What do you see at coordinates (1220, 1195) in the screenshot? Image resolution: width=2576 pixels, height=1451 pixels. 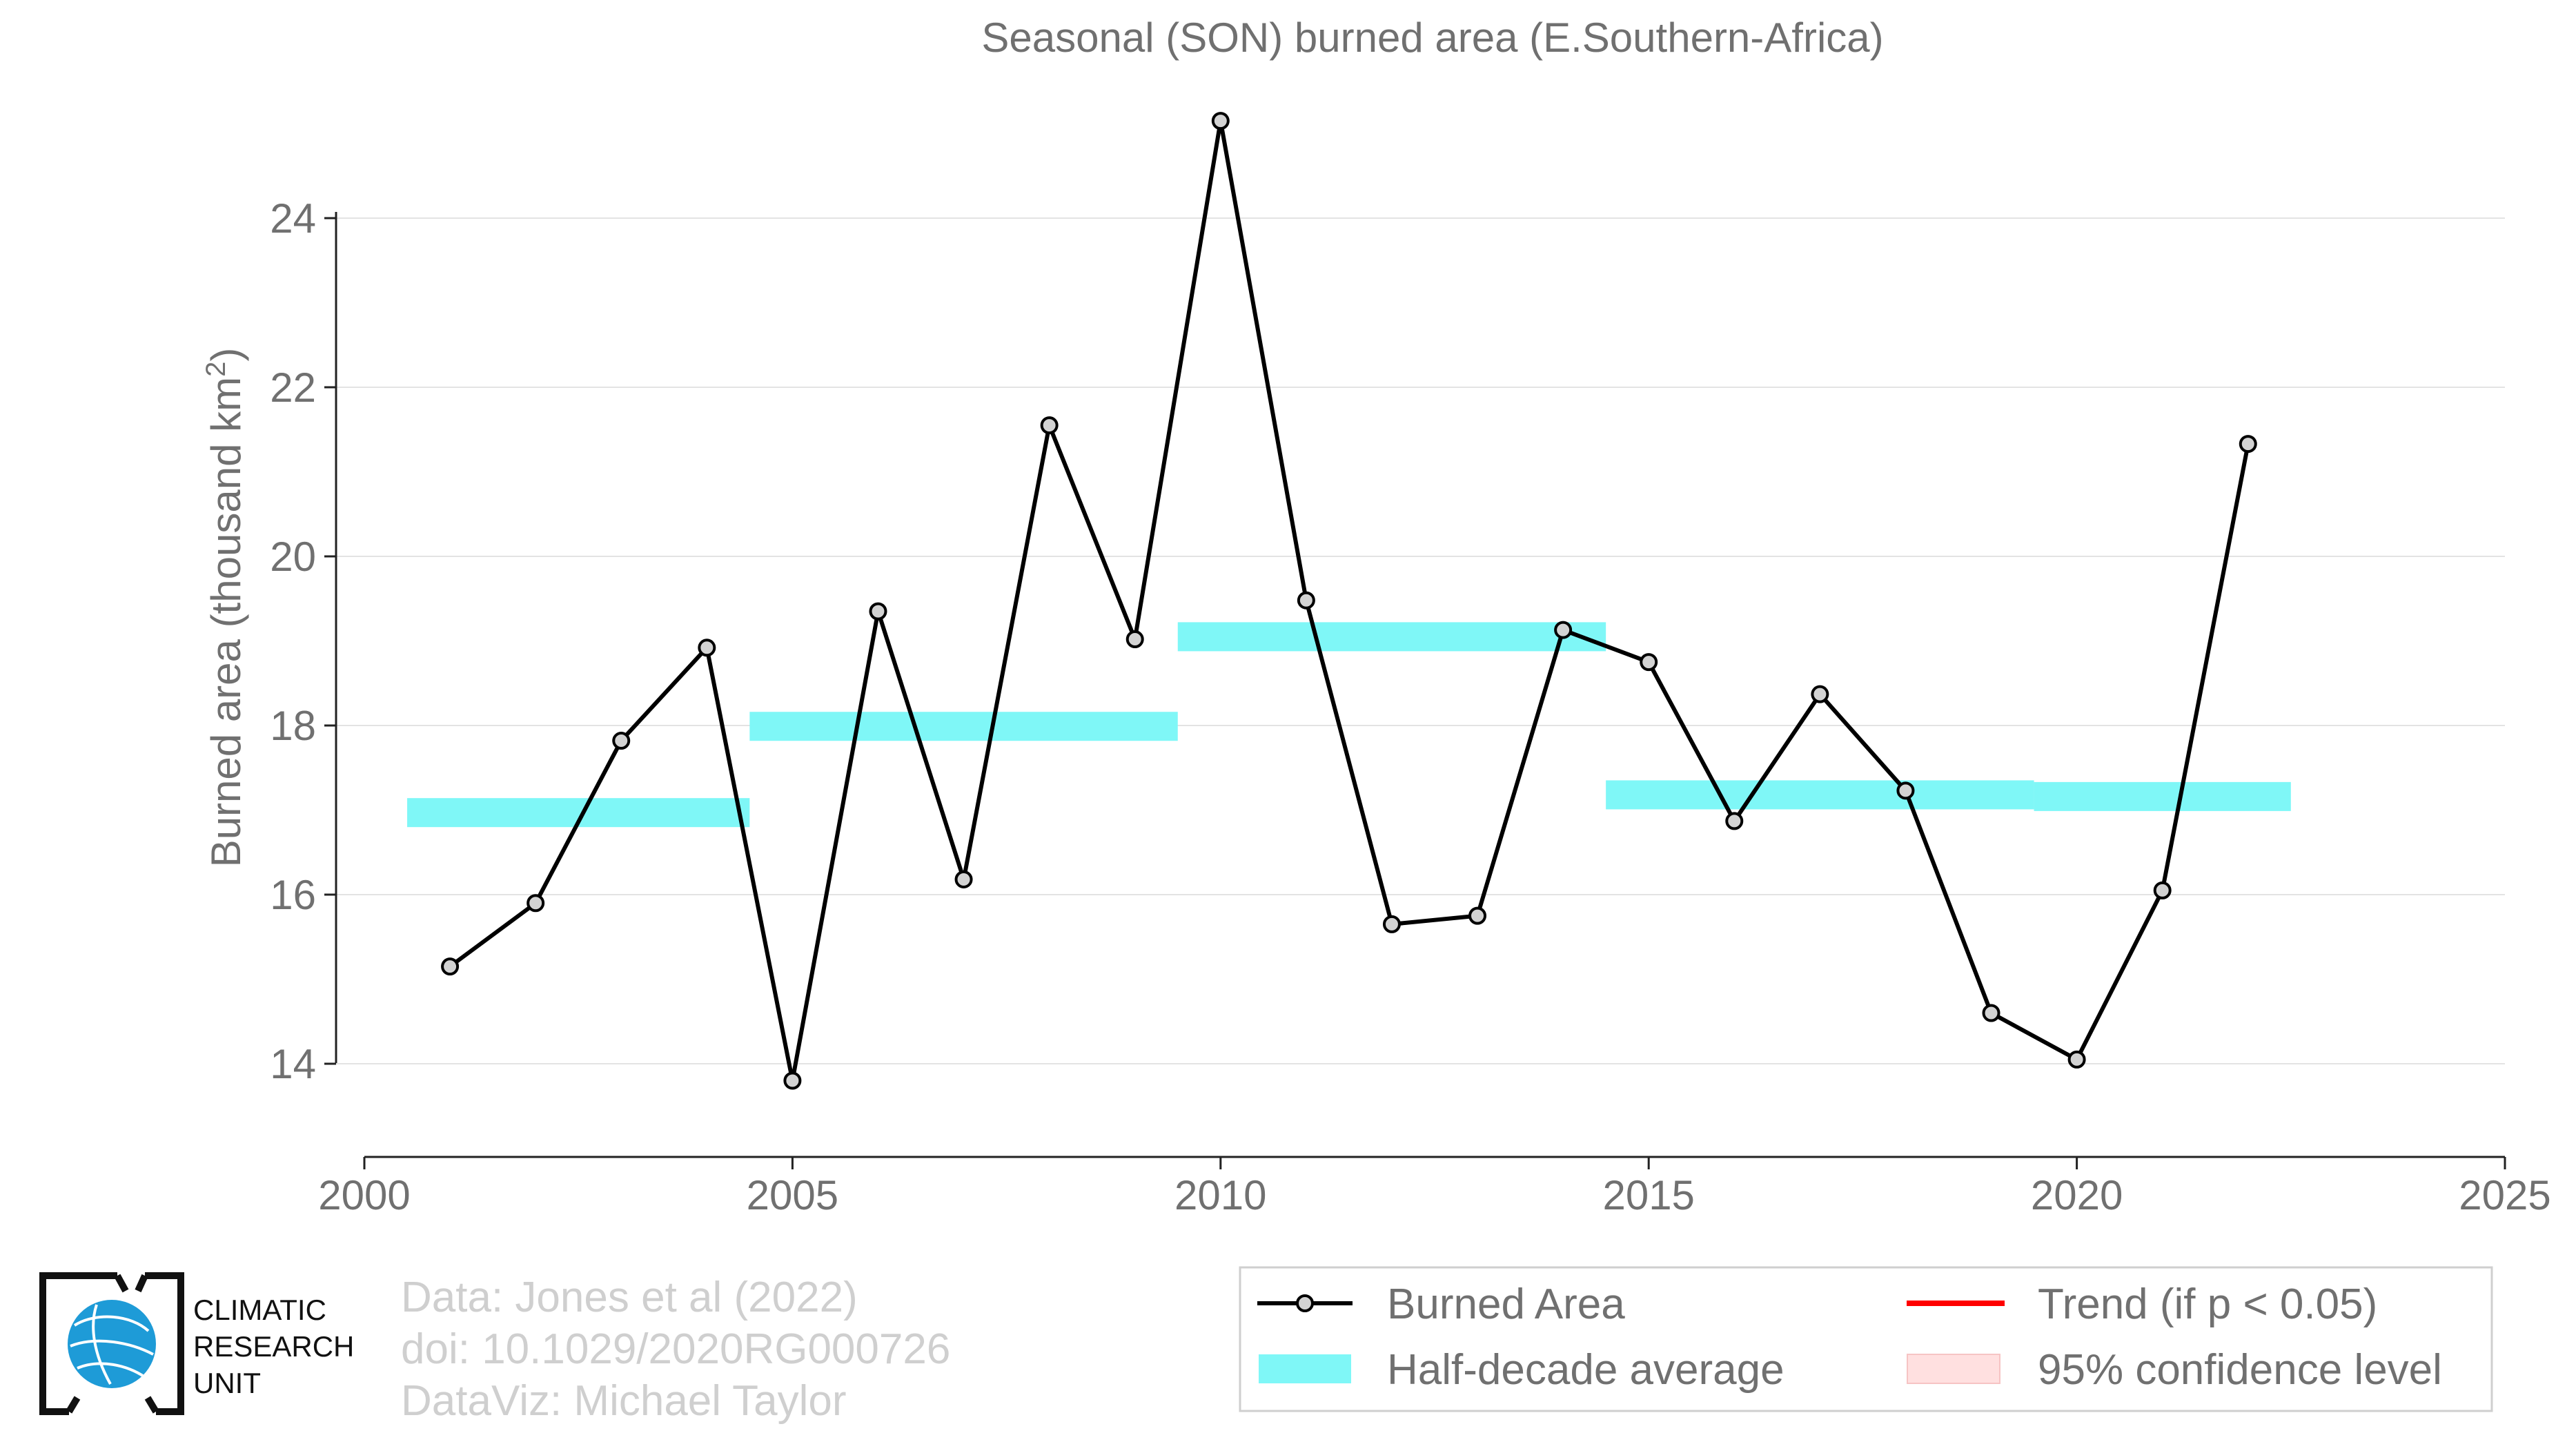 I see `x-tick-label: 2010` at bounding box center [1220, 1195].